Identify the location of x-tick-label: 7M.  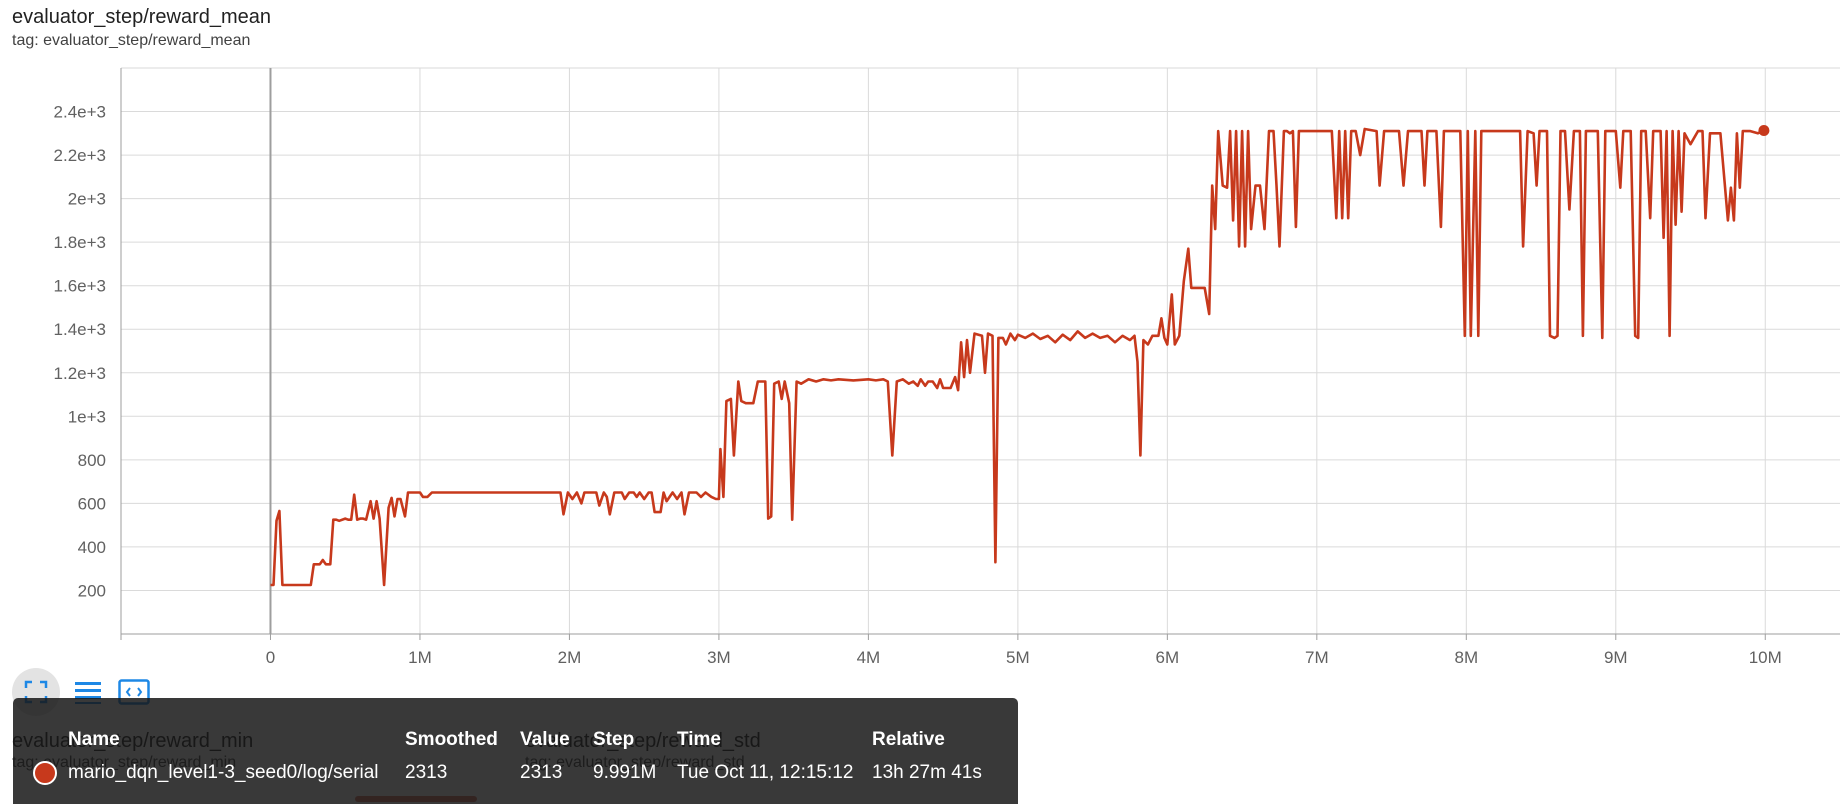
(1317, 657).